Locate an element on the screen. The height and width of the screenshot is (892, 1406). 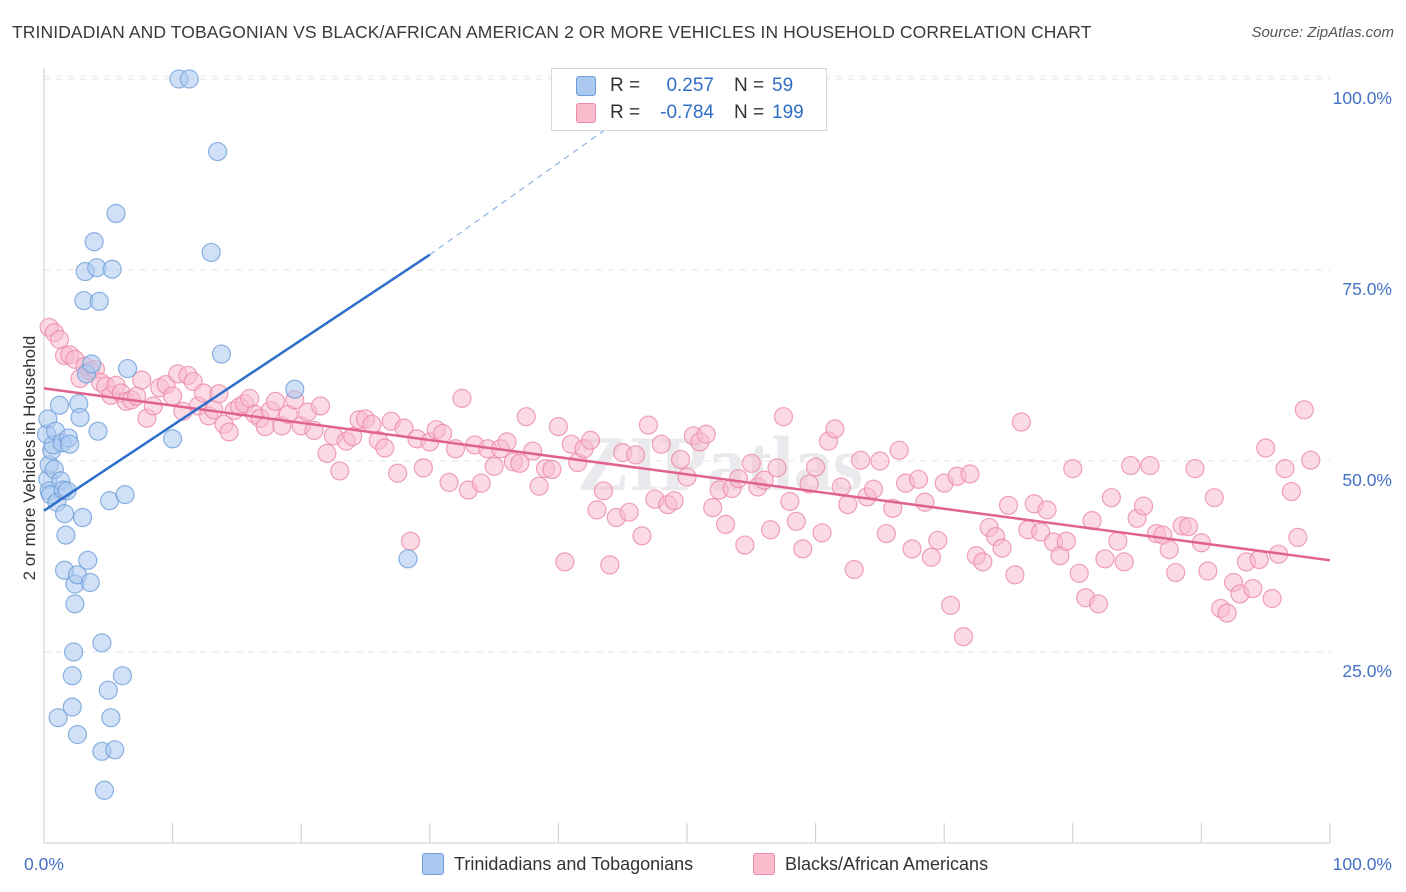
legend-swatch-black is located at coordinates (586, 113).